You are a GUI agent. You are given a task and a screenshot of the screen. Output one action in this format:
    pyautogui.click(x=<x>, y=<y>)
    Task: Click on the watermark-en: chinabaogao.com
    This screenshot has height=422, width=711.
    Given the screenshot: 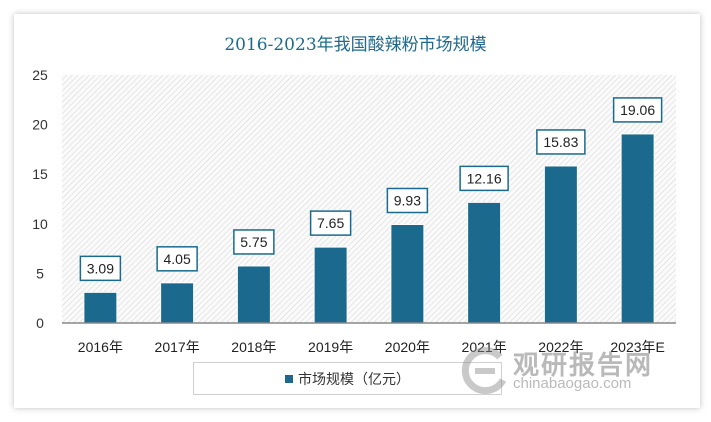 What is the action you would take?
    pyautogui.click(x=572, y=383)
    